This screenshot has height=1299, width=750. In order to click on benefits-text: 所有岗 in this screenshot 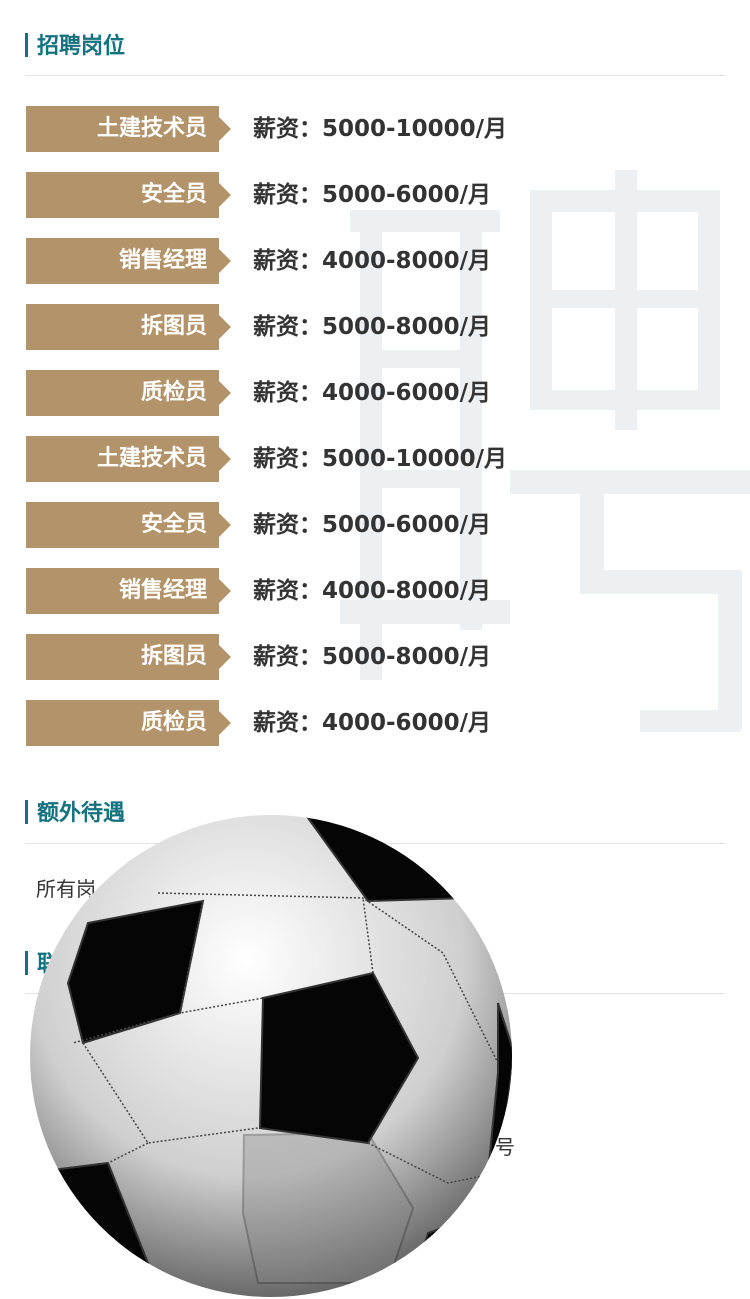, I will do `click(66, 889)`.